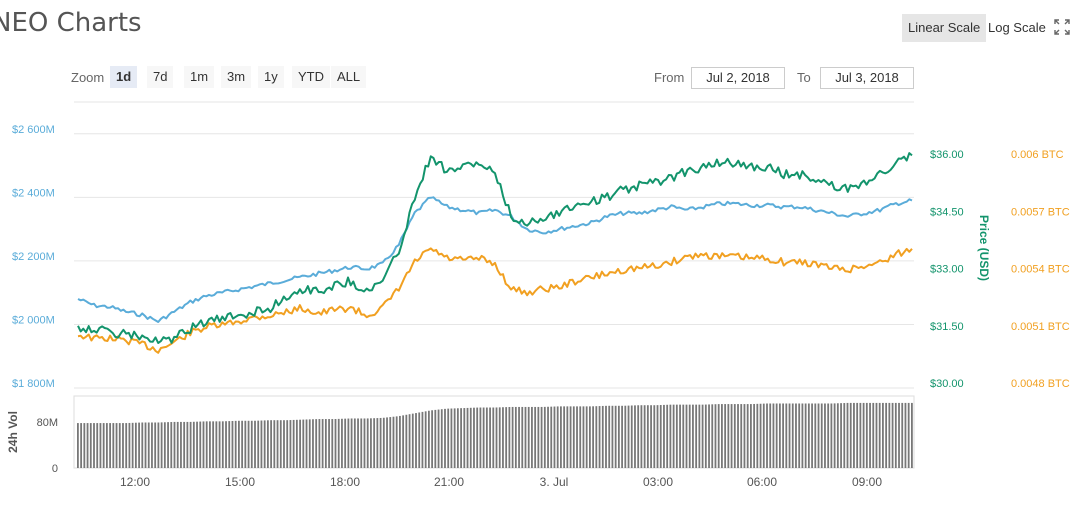 This screenshot has height=506, width=1080. Describe the element at coordinates (199, 77) in the screenshot. I see `zoom-1m-button: 1m` at that location.